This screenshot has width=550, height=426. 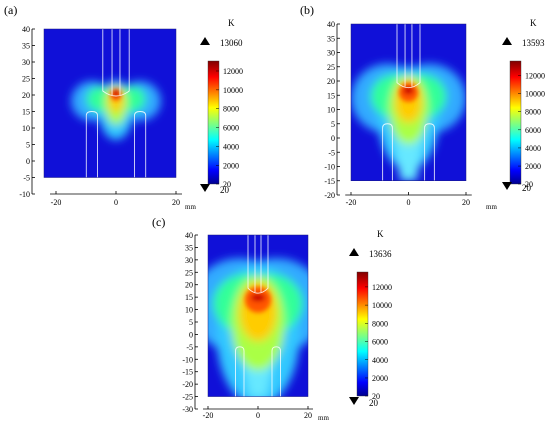 I want to click on y-axis: -30 -25 -20 -15 -10 -5 0 5 10 15 20 25 30 35 40, so click(x=190, y=322).